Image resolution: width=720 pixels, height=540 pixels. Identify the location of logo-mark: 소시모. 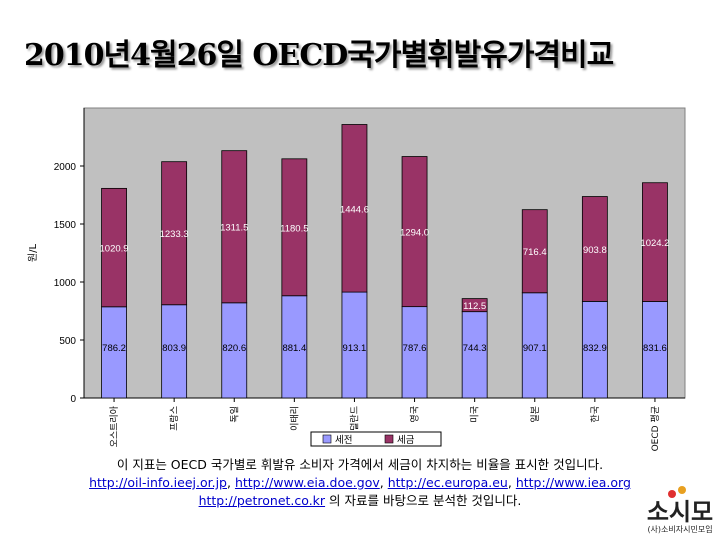
(680, 512).